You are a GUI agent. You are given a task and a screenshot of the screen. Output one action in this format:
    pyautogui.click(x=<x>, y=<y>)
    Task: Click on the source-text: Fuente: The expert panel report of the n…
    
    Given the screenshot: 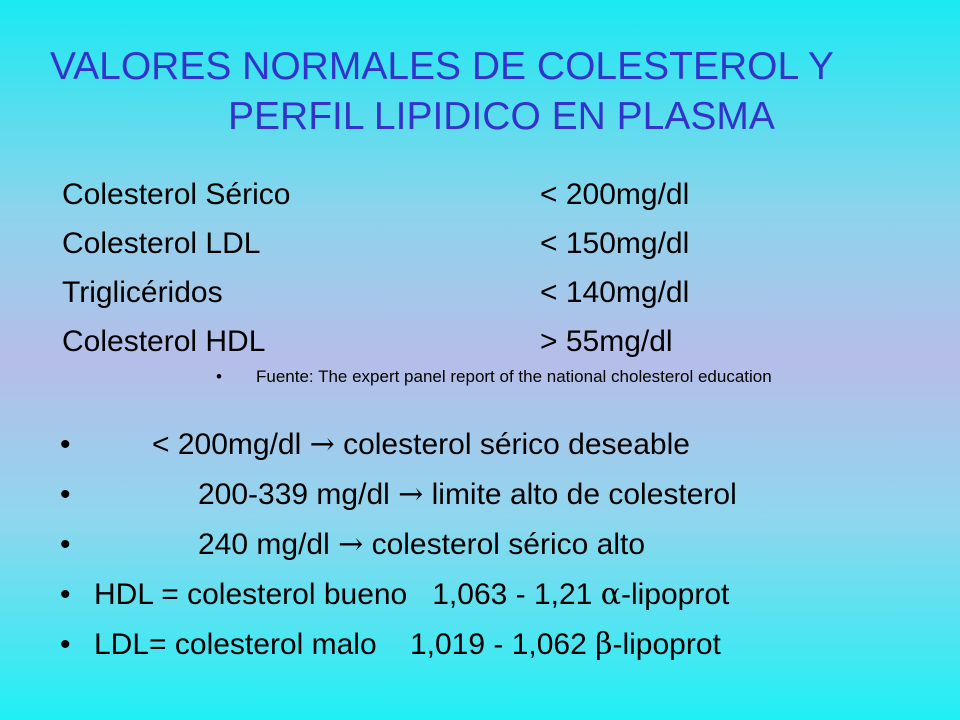 What is the action you would take?
    pyautogui.click(x=514, y=376)
    